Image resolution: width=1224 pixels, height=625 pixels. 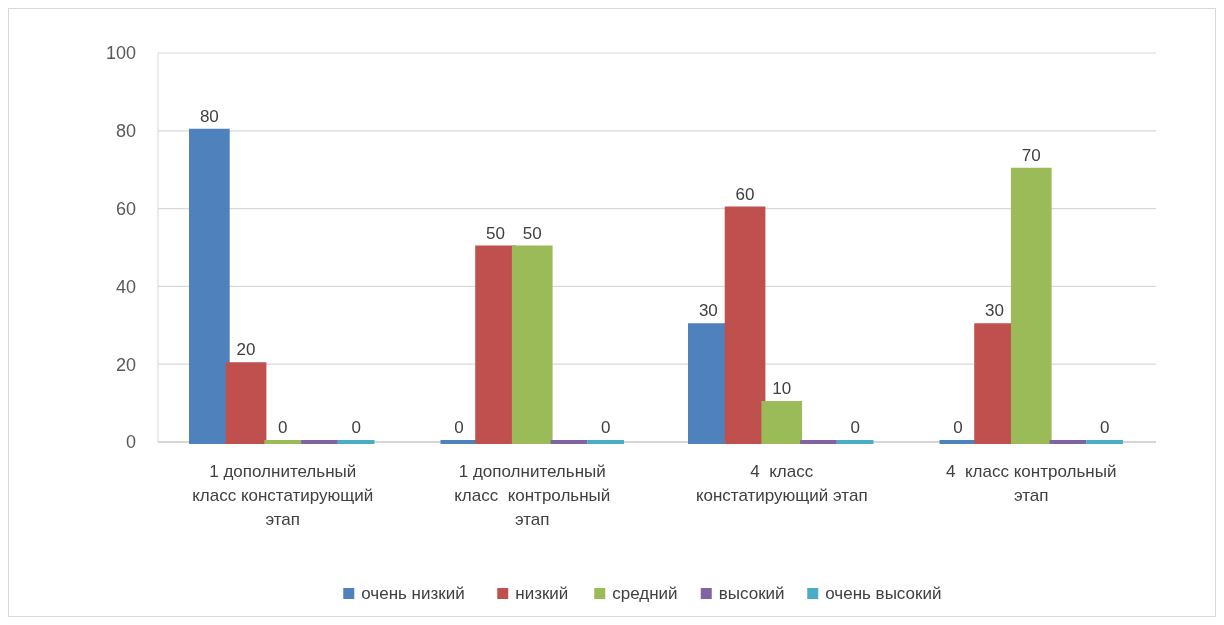 I want to click on y-tick-label: 100, so click(x=120, y=53).